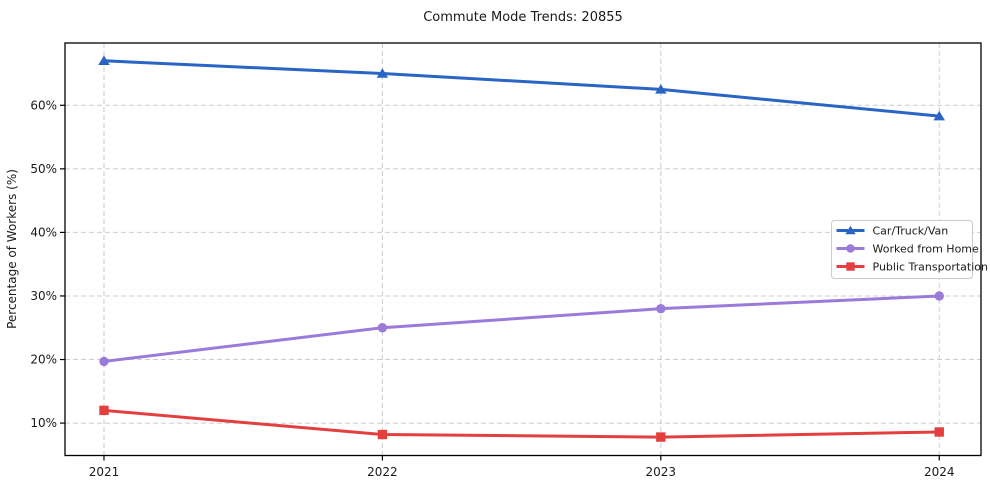 The height and width of the screenshot is (490, 990). I want to click on chart-title: Commute Mode Trends: 20855, so click(523, 17).